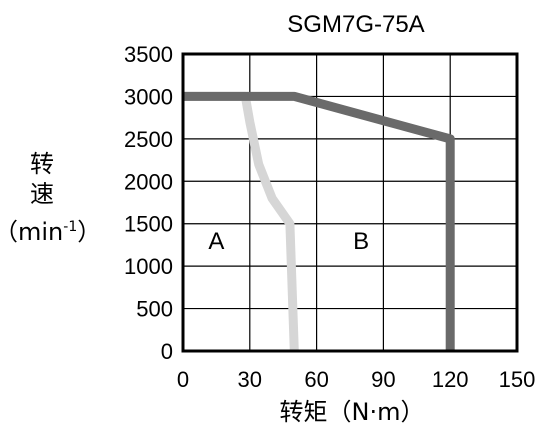 Image resolution: width=542 pixels, height=431 pixels. What do you see at coordinates (154, 309) in the screenshot?
I see `y-tick-label-500: 500` at bounding box center [154, 309].